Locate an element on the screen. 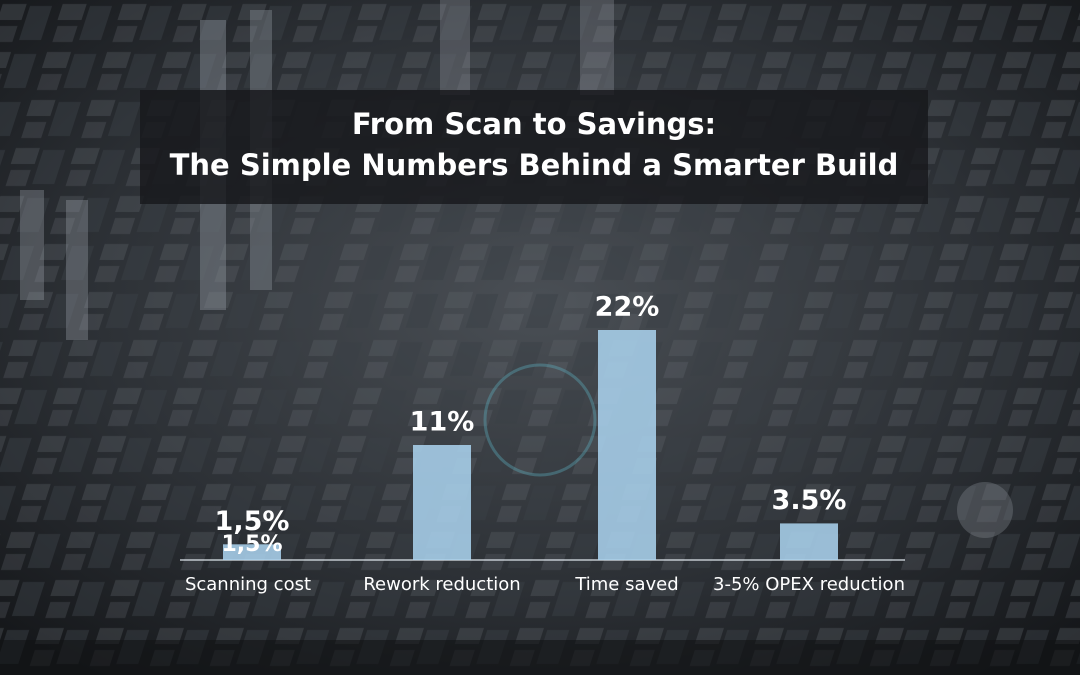  x-tick-label: Rework reduction is located at coordinates (441, 584).